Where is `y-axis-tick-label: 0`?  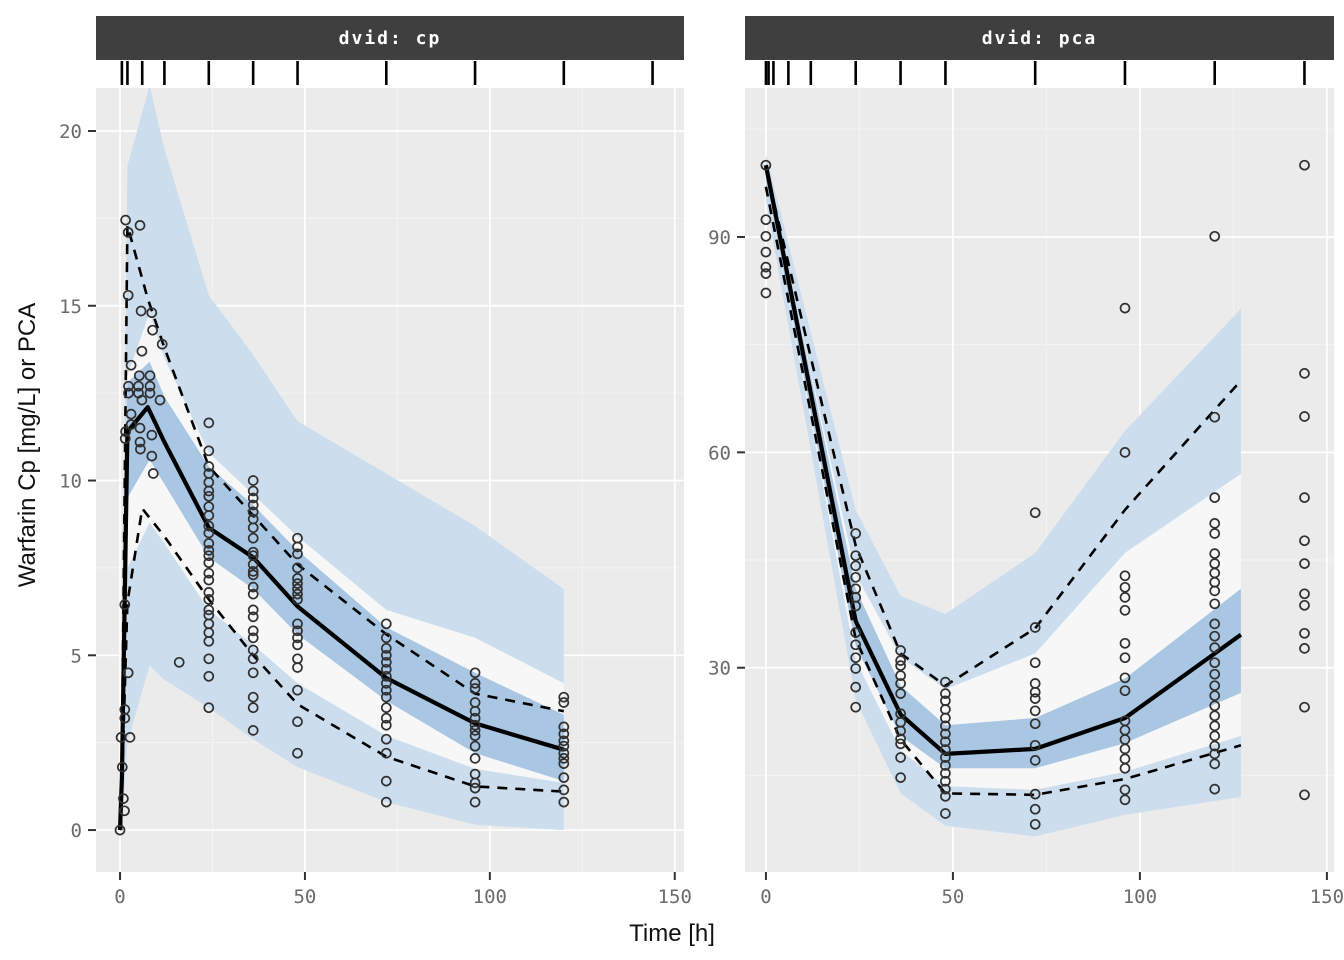 y-axis-tick-label: 0 is located at coordinates (76, 831).